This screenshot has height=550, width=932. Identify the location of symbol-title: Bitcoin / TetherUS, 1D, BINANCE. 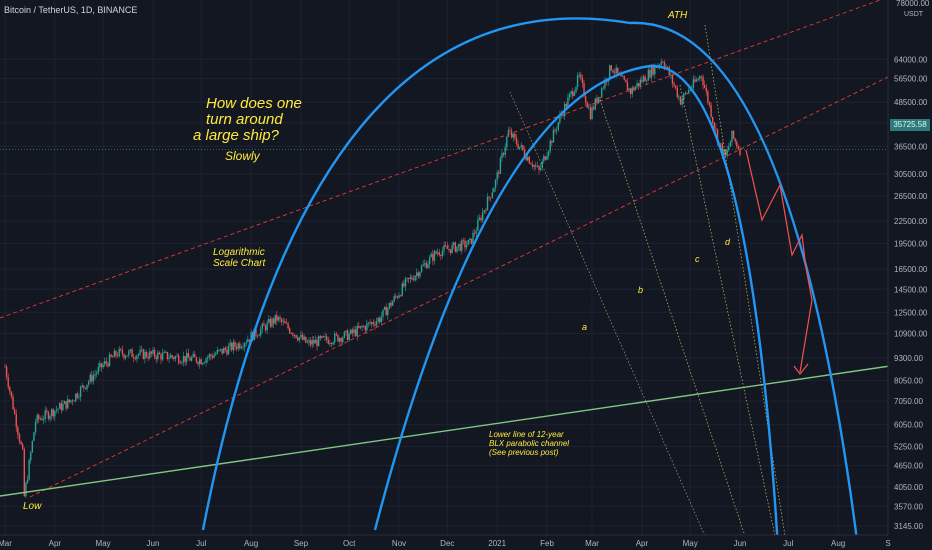
(71, 10).